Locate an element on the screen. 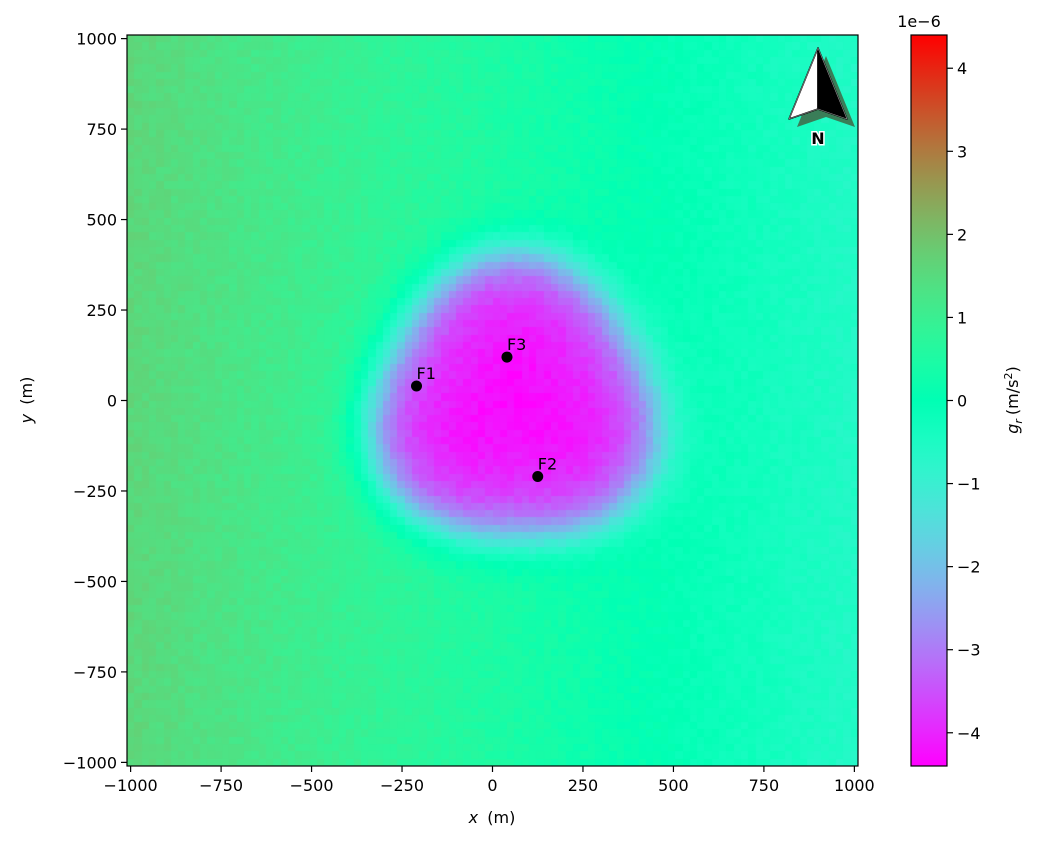 This screenshot has height=843, width=1038. point-marker-f3 is located at coordinates (507, 357).